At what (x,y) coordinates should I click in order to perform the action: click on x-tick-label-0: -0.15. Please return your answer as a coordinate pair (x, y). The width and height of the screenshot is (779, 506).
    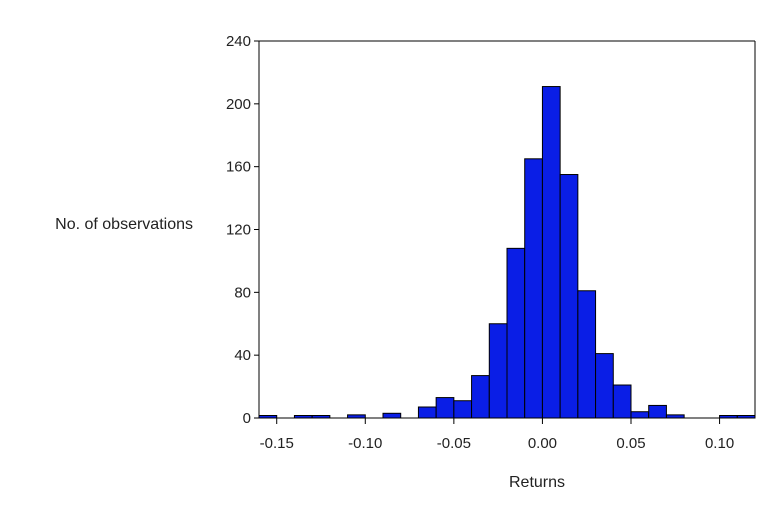
    Looking at the image, I should click on (277, 443).